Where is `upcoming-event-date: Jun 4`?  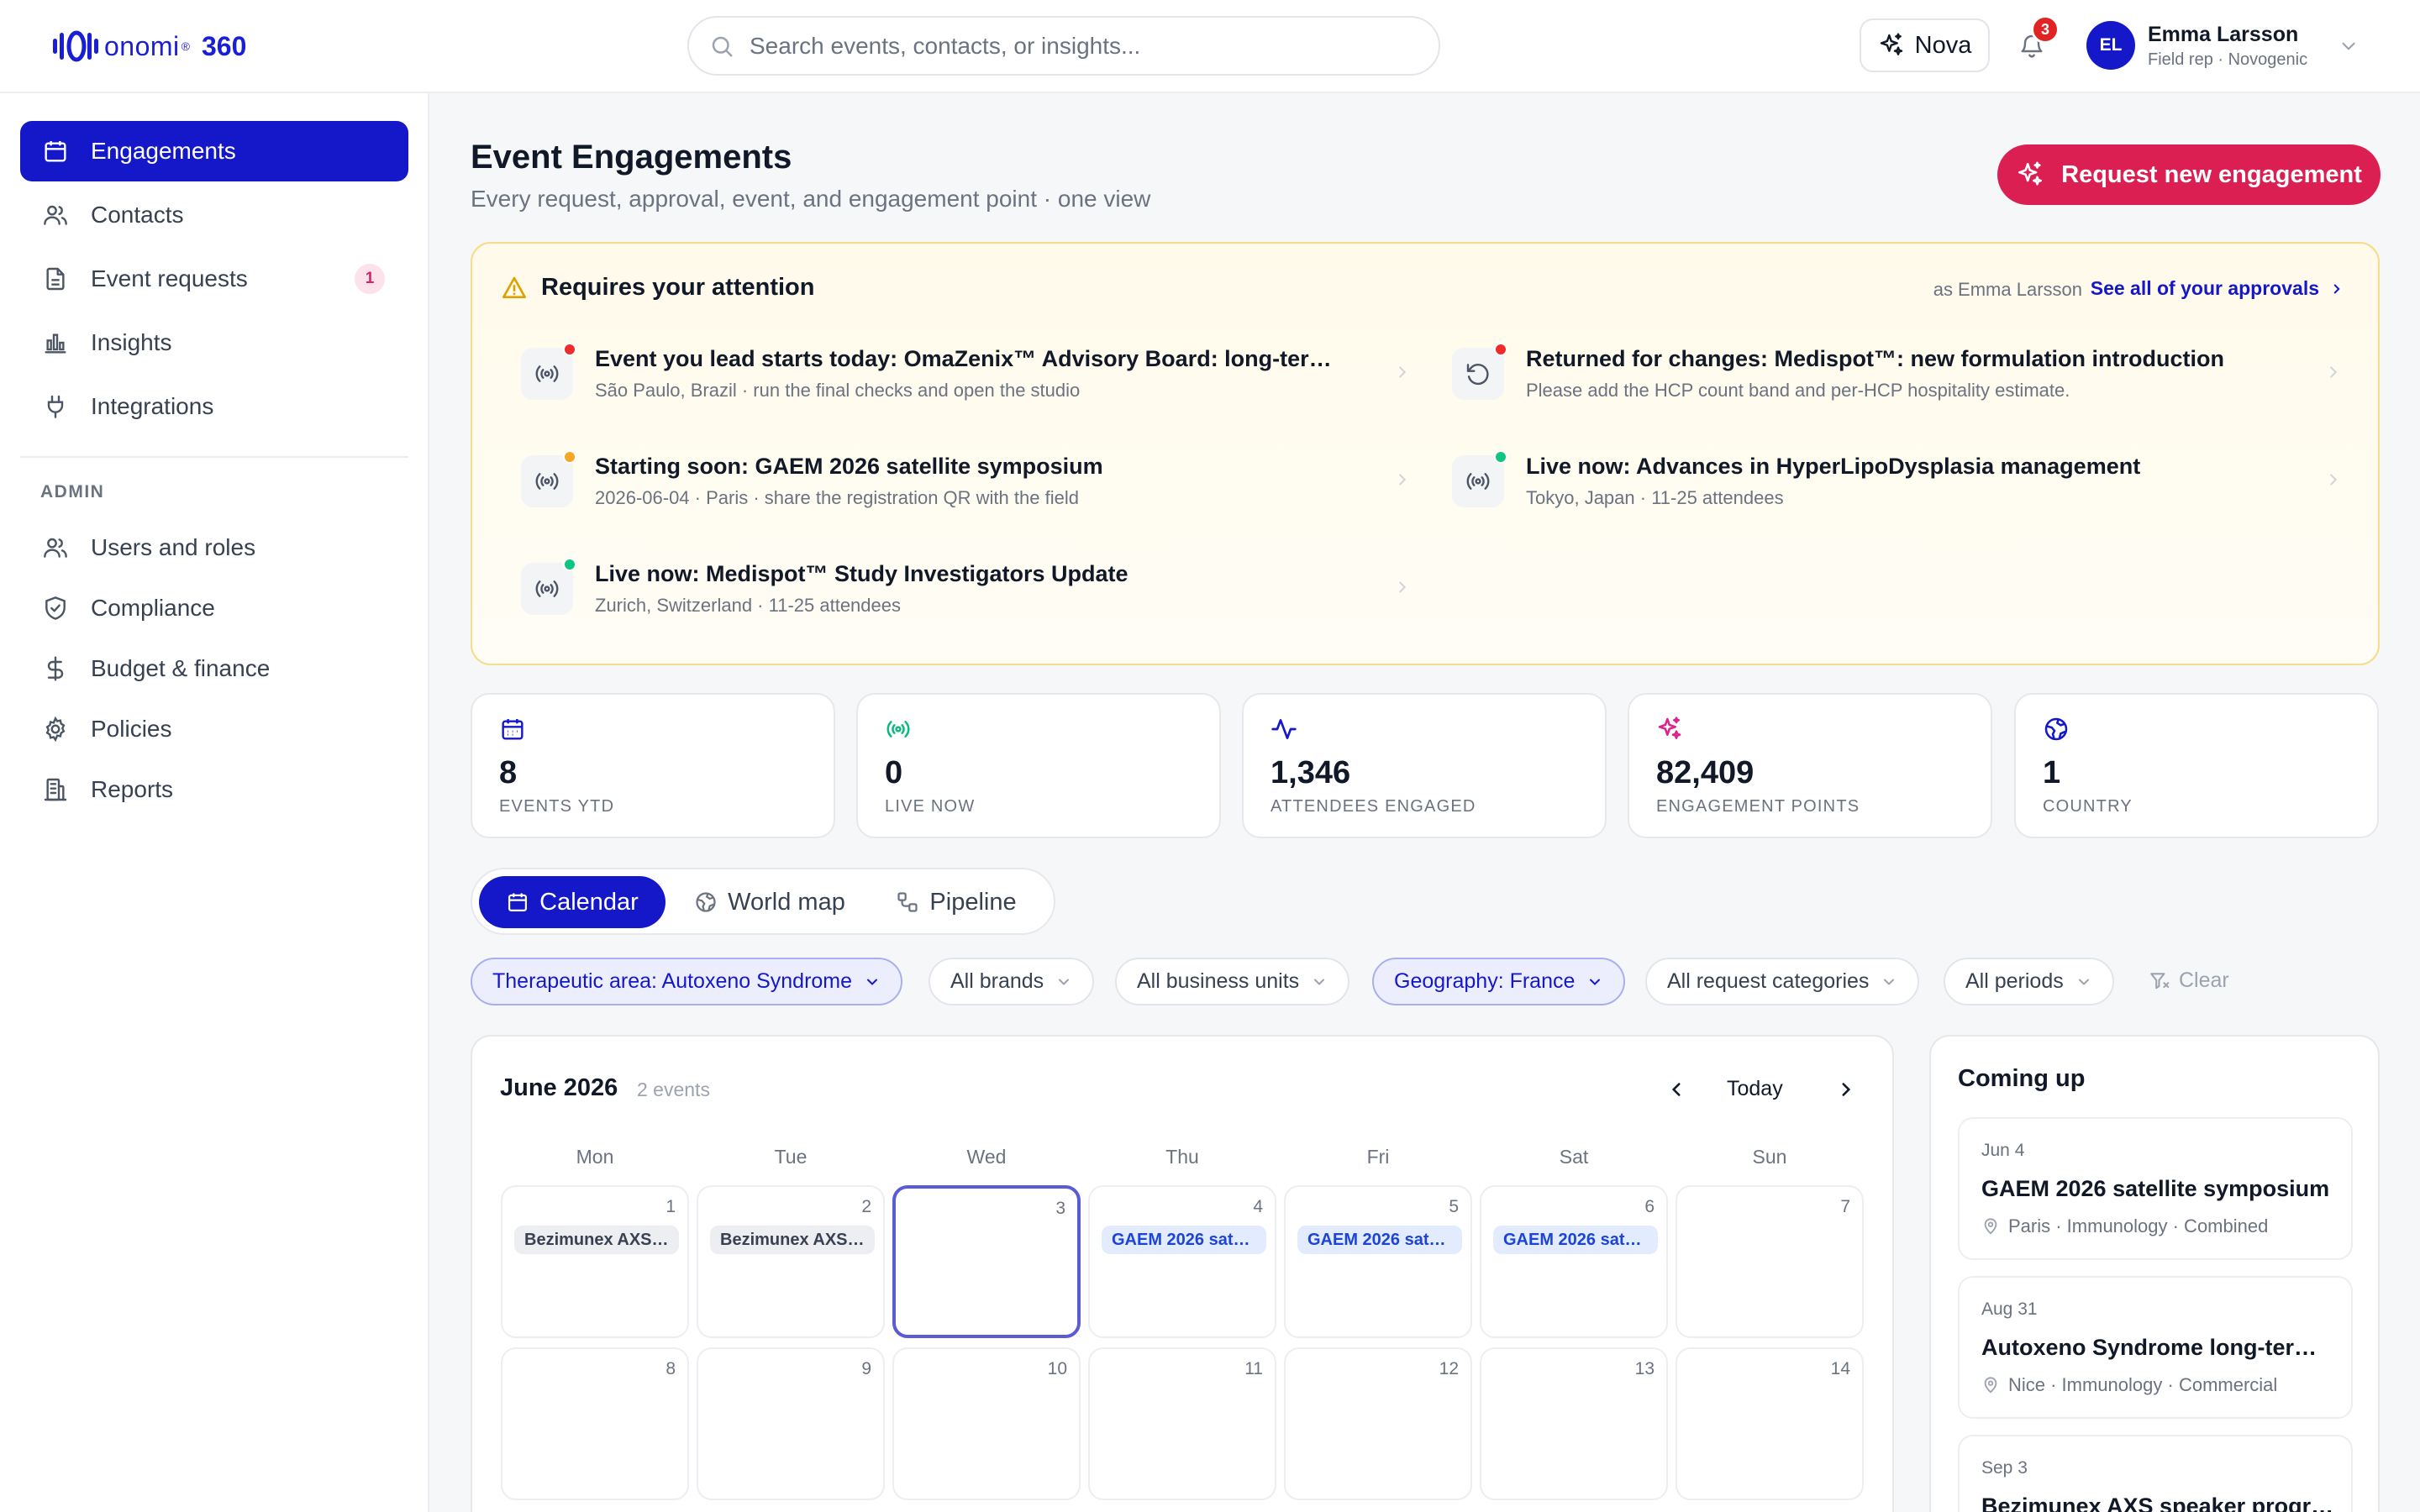 upcoming-event-date: Jun 4 is located at coordinates (2003, 1150).